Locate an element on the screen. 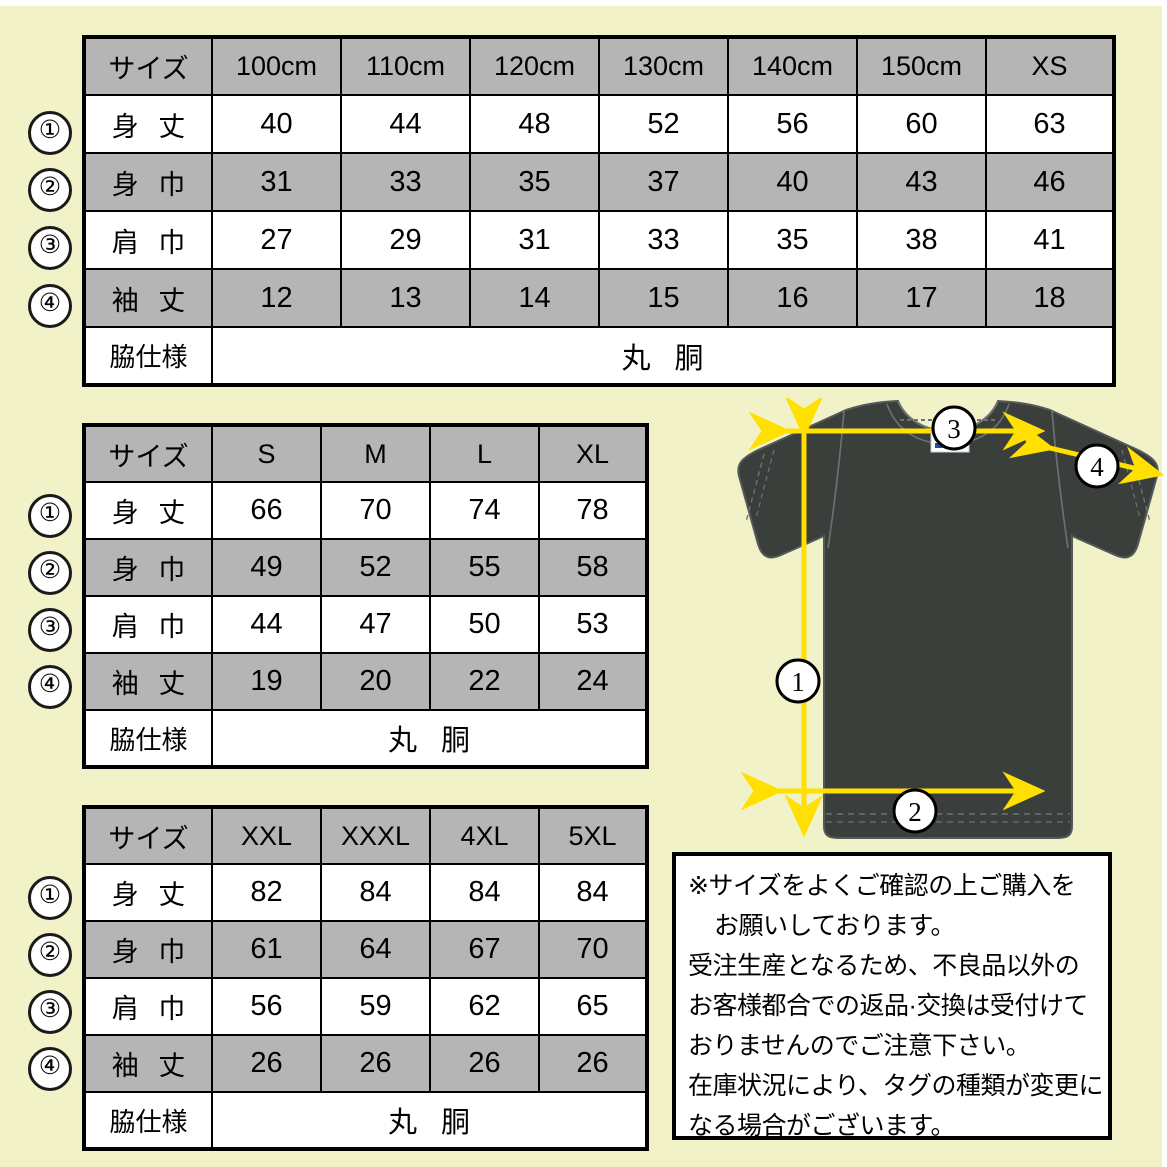 Image resolution: width=1167 pixels, height=1167 pixels. marker-adult-1: ① is located at coordinates (50, 516).